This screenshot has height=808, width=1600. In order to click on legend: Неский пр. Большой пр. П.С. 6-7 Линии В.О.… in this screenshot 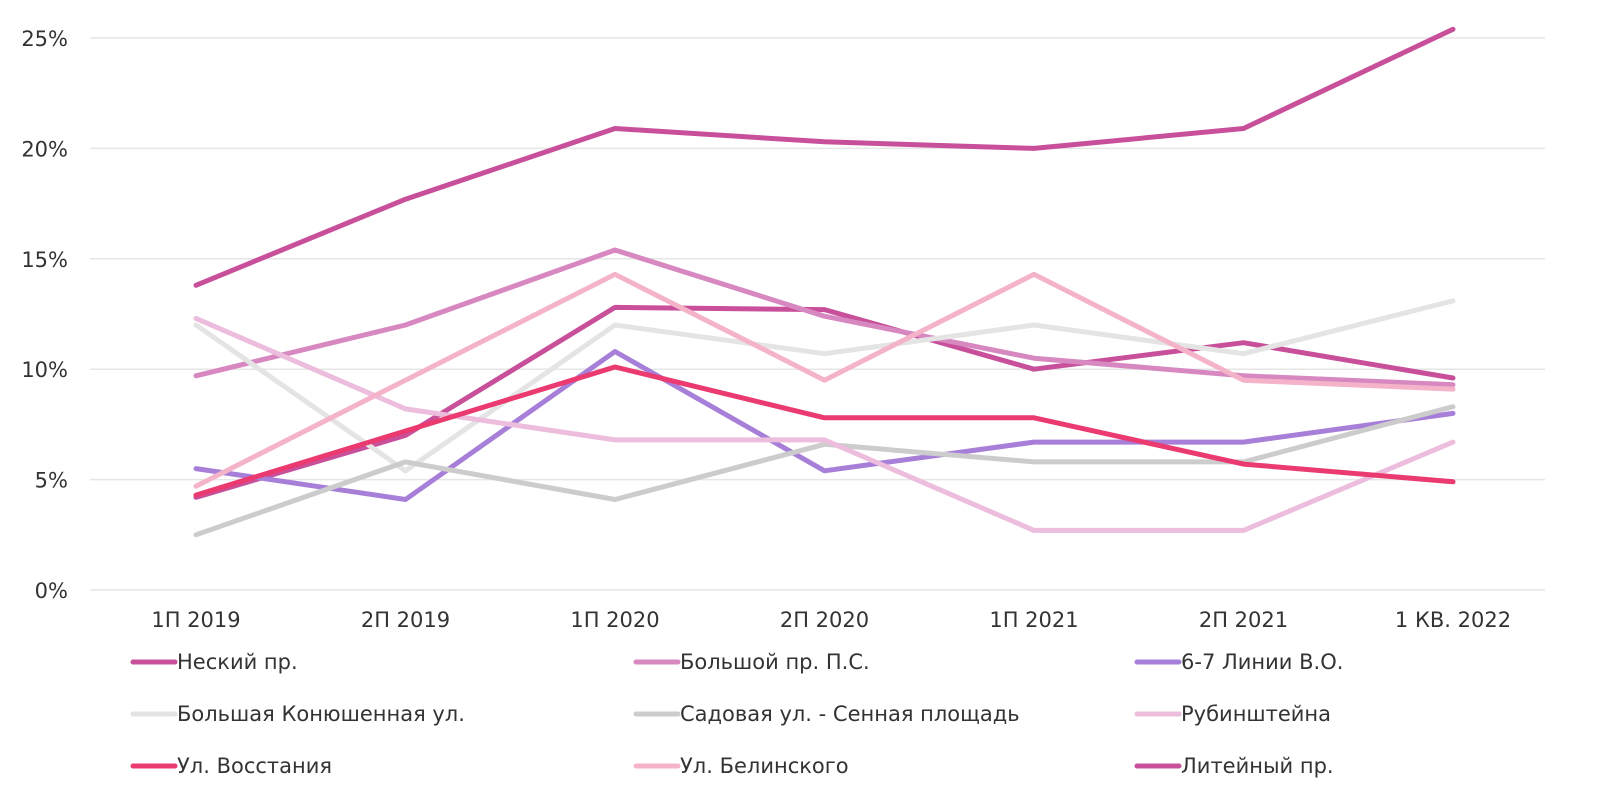, I will do `click(736, 714)`.